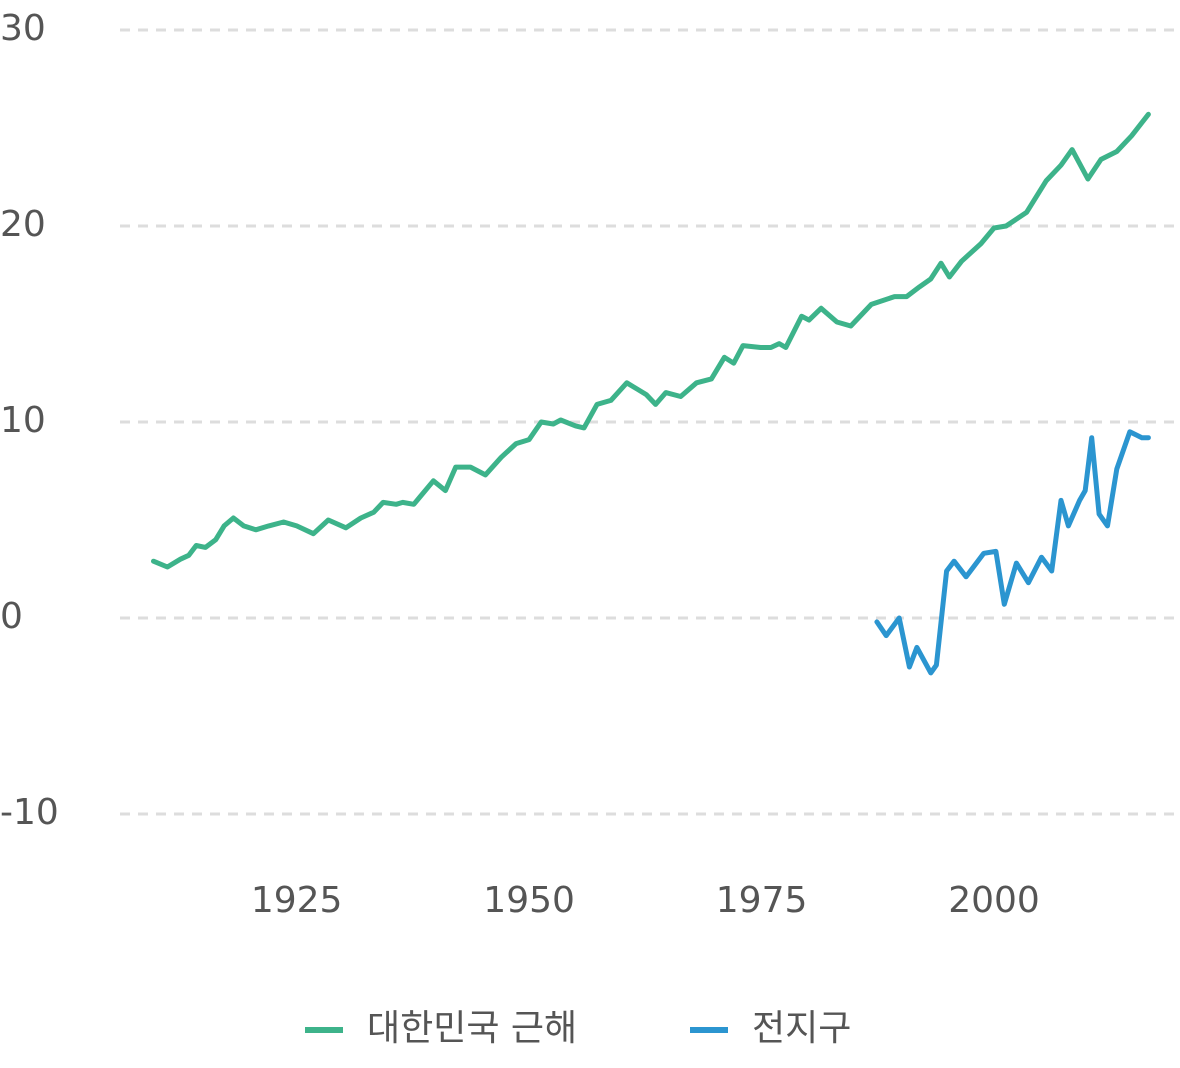 Image resolution: width=1180 pixels, height=1068 pixels. I want to click on y-tick-label: 20, so click(23, 224).